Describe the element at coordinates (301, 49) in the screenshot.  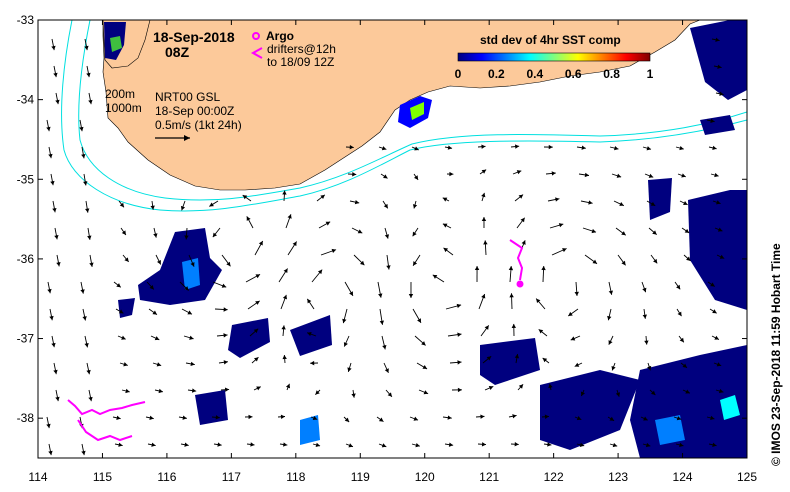
I see `drifter-label: drifters@12h` at that location.